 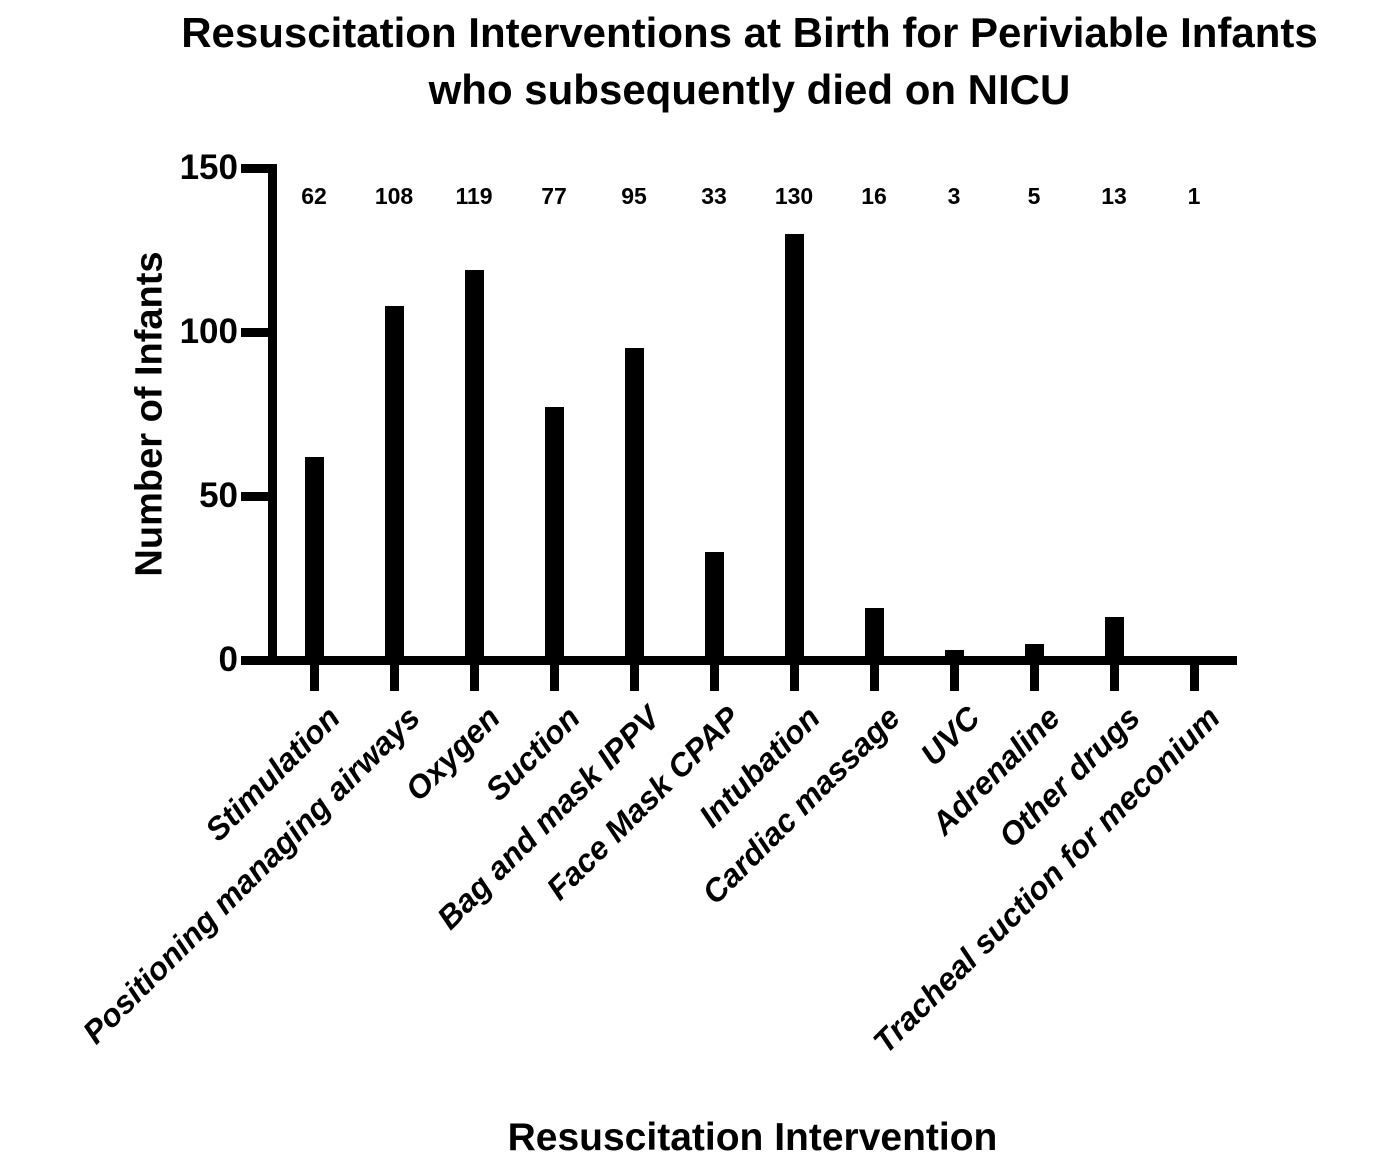 I want to click on y-axis-tick-label: 100, so click(x=208, y=331).